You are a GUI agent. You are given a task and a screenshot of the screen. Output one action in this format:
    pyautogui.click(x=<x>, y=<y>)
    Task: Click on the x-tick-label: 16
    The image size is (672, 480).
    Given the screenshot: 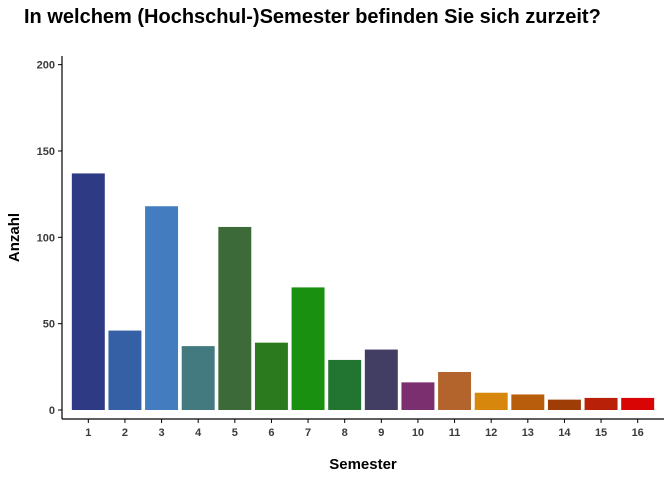 What is the action you would take?
    pyautogui.click(x=638, y=433)
    